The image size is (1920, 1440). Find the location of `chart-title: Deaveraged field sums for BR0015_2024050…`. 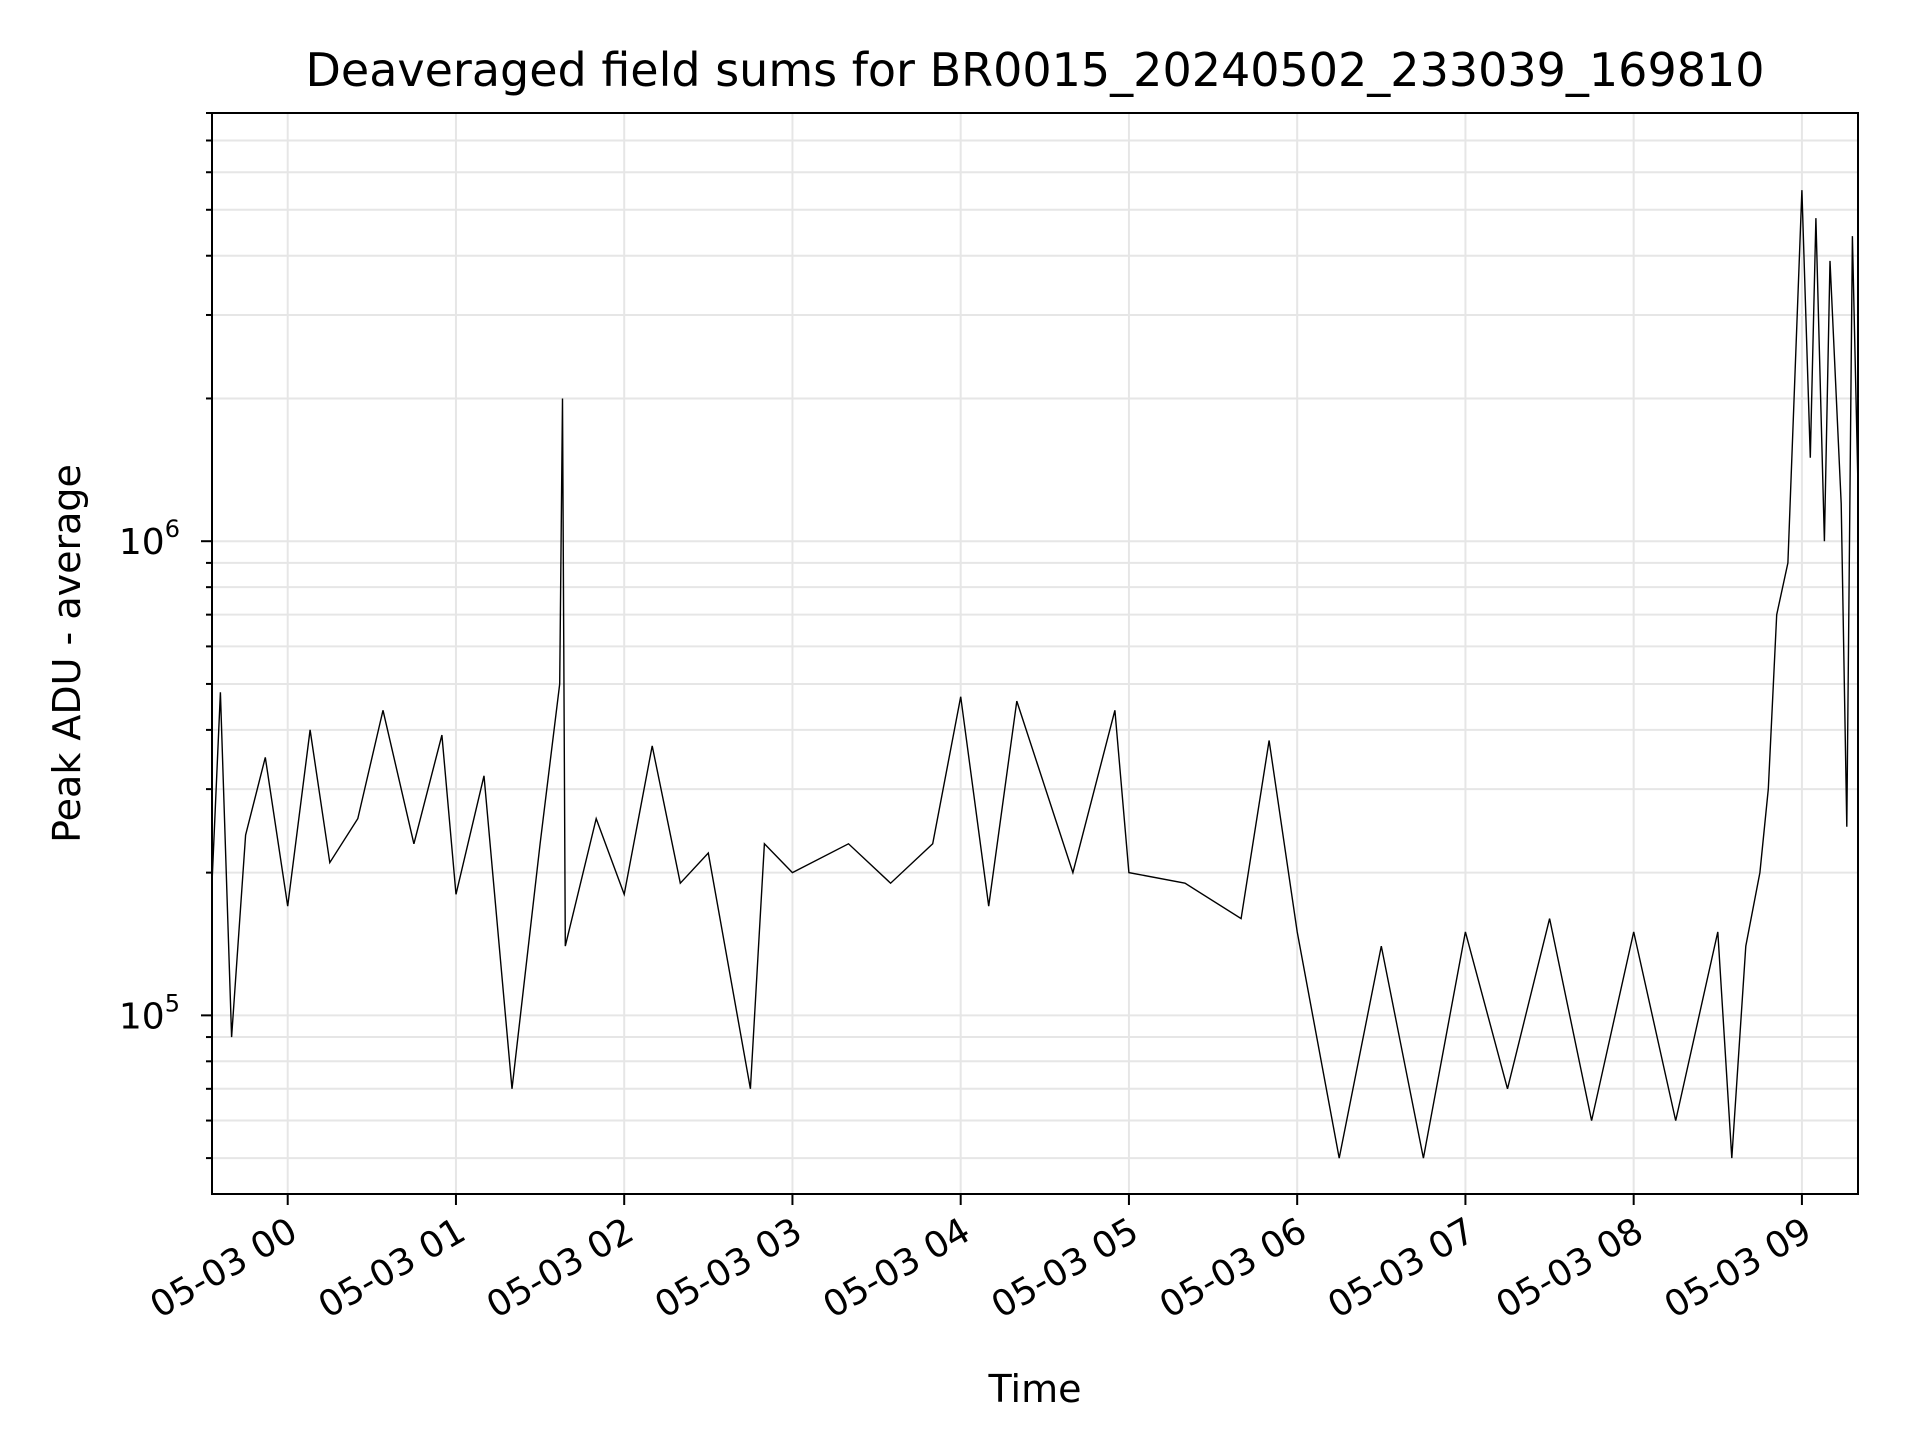

chart-title: Deaveraged field sums for BR0015_2024050… is located at coordinates (1034, 70).